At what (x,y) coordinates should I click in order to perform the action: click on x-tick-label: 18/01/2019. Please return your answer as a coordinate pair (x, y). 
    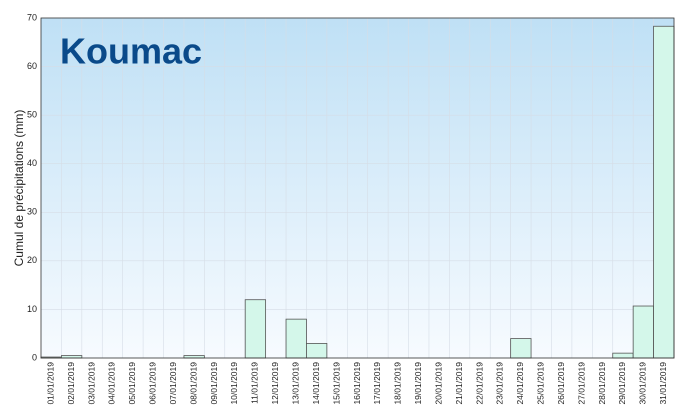
    Looking at the image, I should click on (398, 383).